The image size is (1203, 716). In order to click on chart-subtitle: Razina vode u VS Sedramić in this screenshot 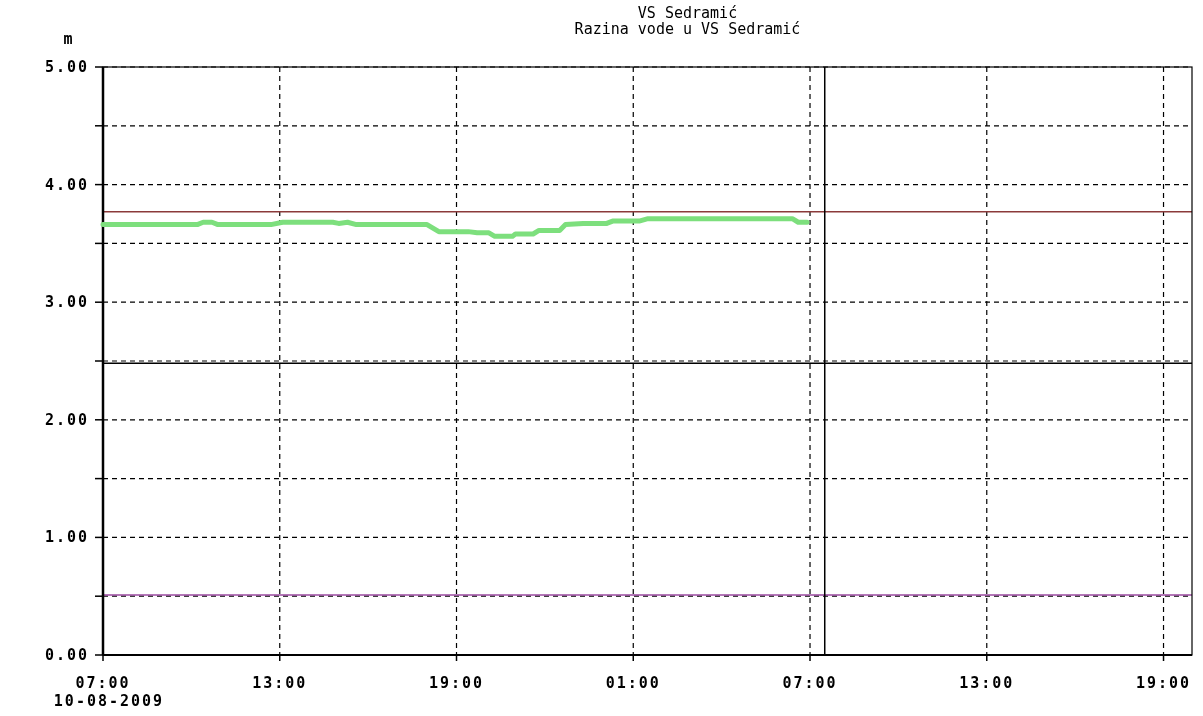, I will do `click(687, 29)`.